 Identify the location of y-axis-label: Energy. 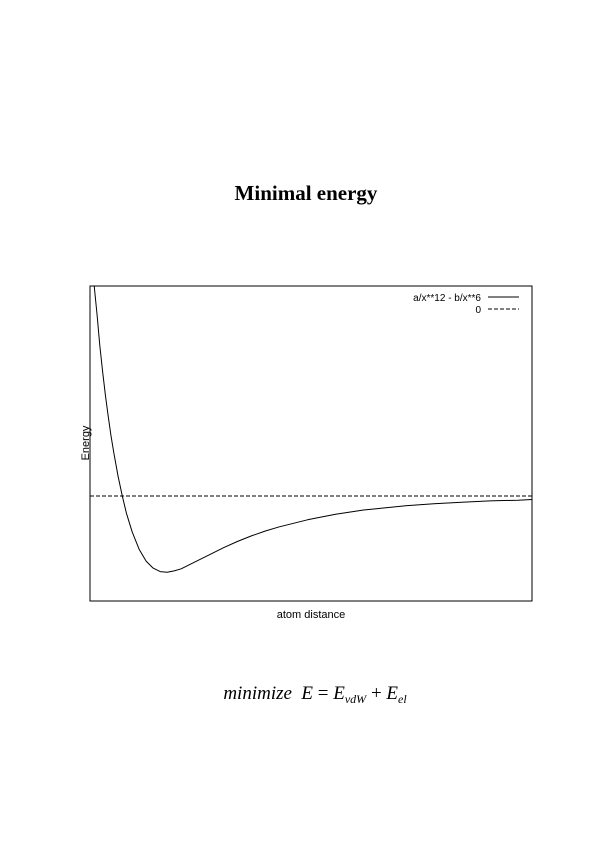
(86, 442).